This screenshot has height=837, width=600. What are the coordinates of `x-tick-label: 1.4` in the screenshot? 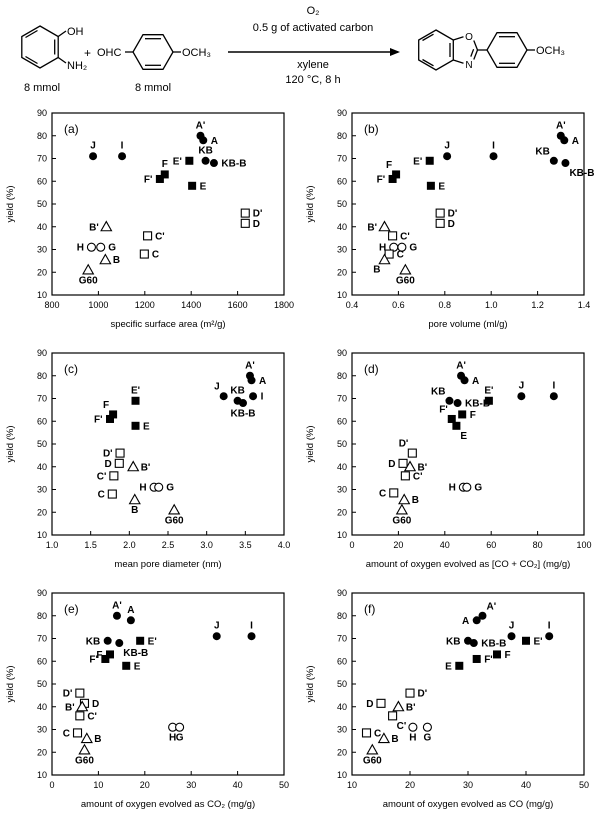 It's located at (584, 305).